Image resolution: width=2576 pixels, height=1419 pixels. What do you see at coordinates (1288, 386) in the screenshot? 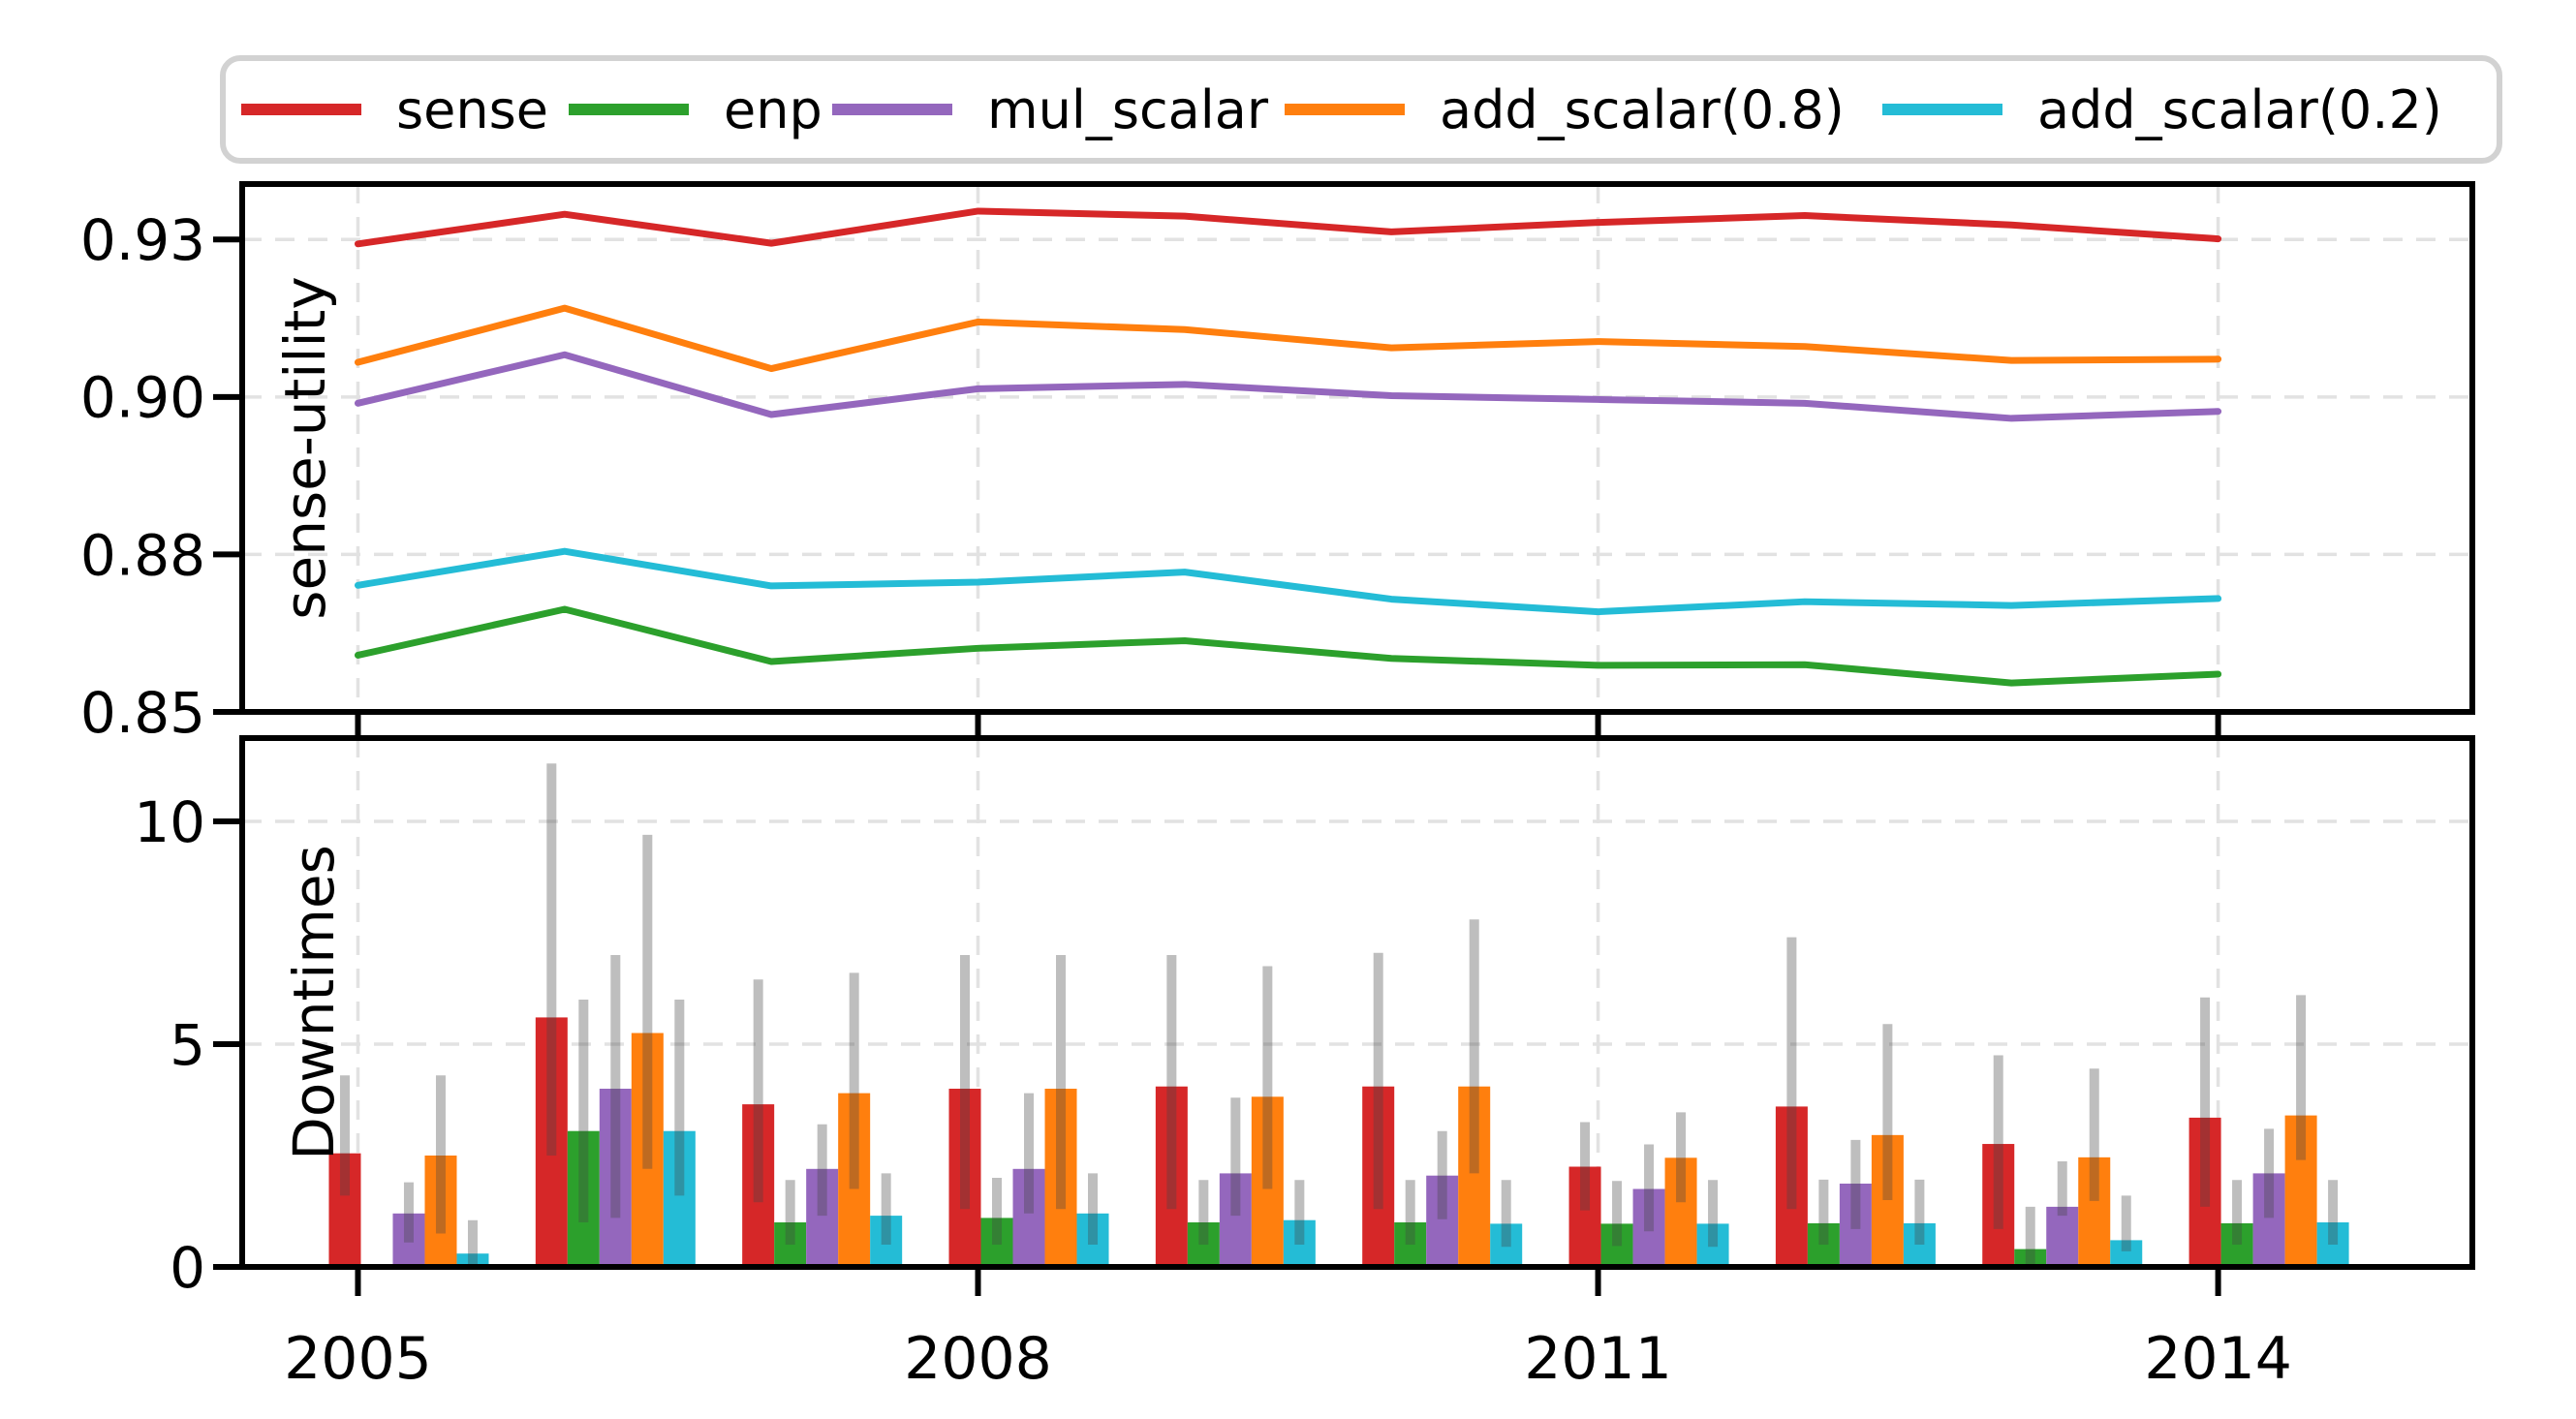
I see `line-mul_scalar` at bounding box center [1288, 386].